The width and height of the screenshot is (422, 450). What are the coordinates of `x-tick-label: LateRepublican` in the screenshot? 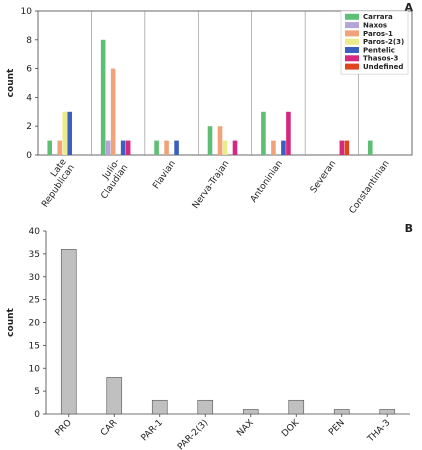 It's located at (54, 183).